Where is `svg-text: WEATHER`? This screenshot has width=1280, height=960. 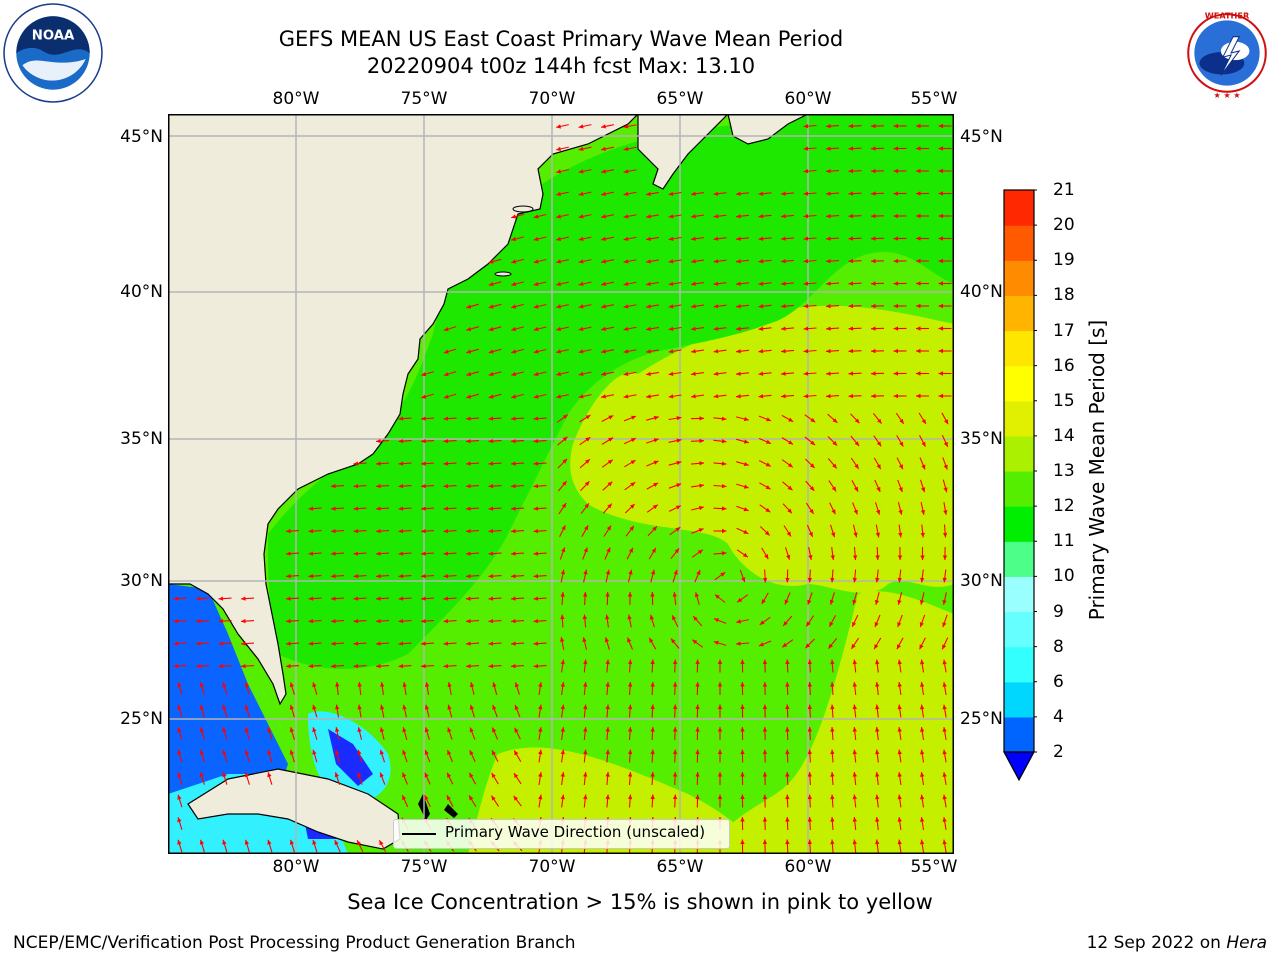
svg-text: WEATHER is located at coordinates (1227, 15).